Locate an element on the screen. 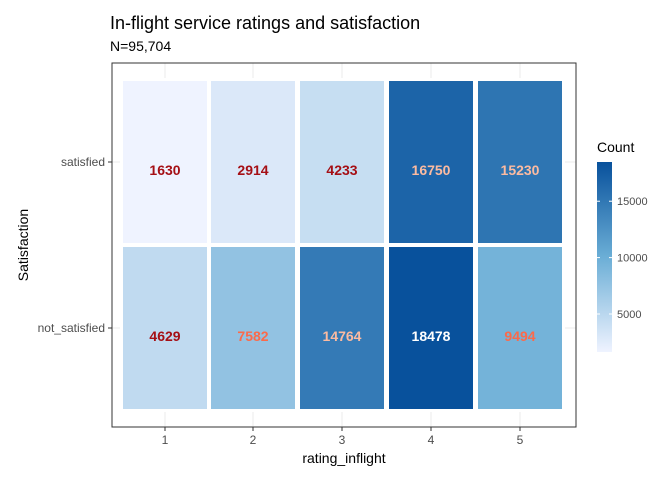  x-tick-label: 5 is located at coordinates (520, 440).